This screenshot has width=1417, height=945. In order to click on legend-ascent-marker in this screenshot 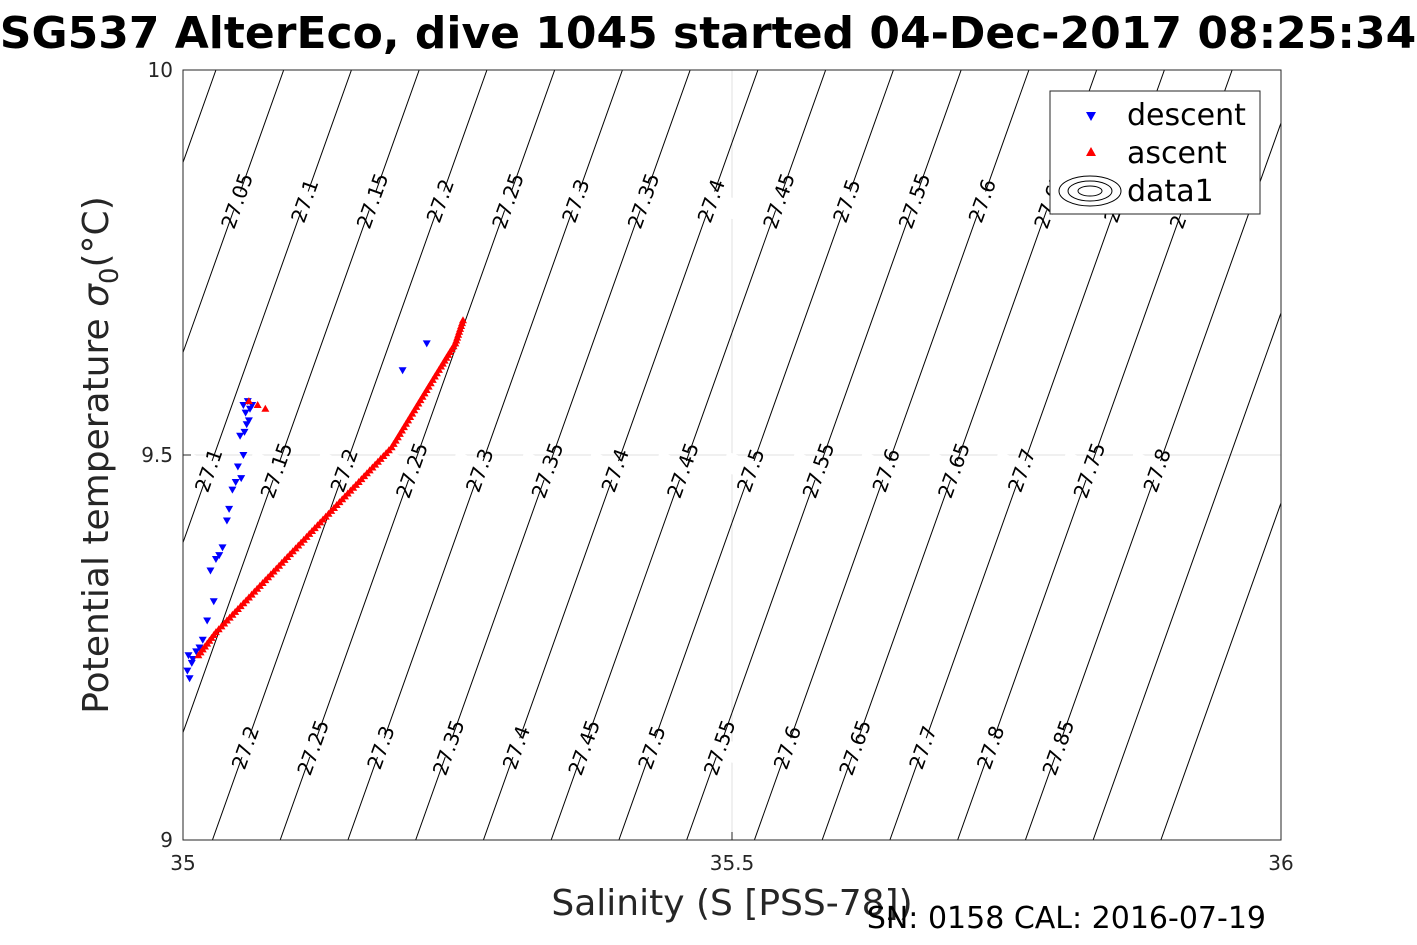, I will do `click(1091, 151)`.